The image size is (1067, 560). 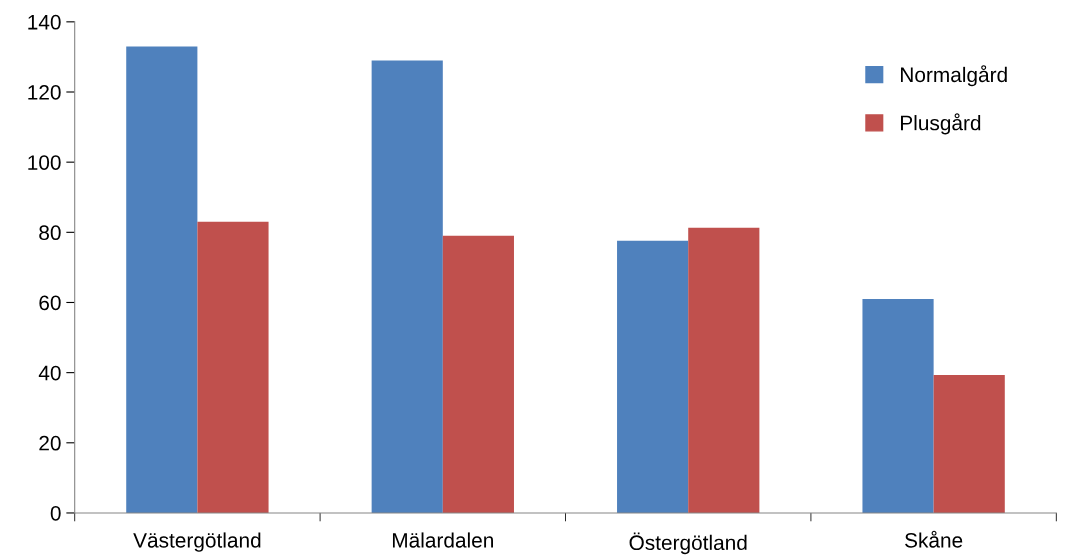 What do you see at coordinates (934, 539) in the screenshot?
I see `x-tick-label: Skåne` at bounding box center [934, 539].